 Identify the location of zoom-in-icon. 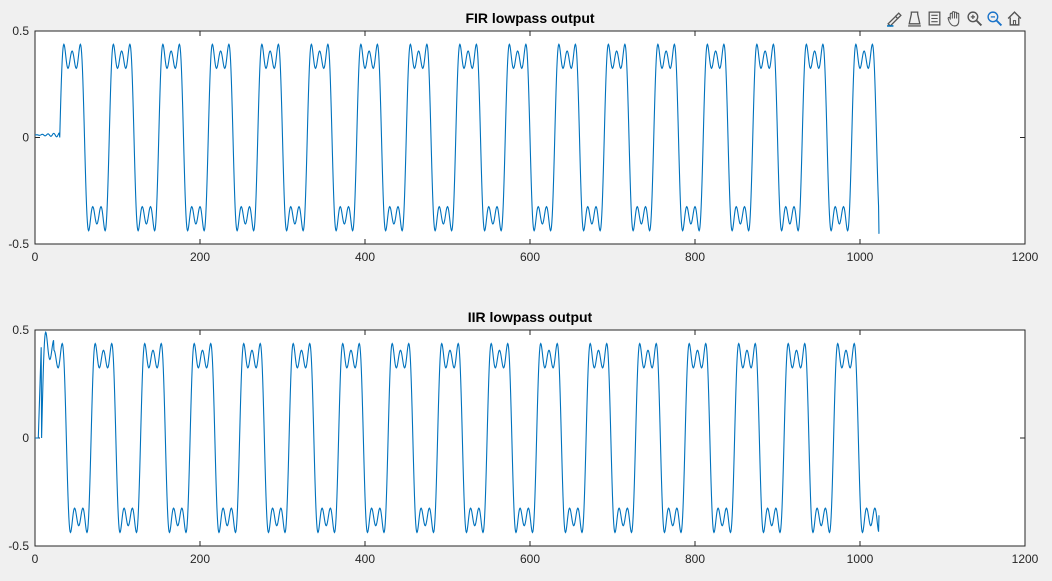
(974, 18).